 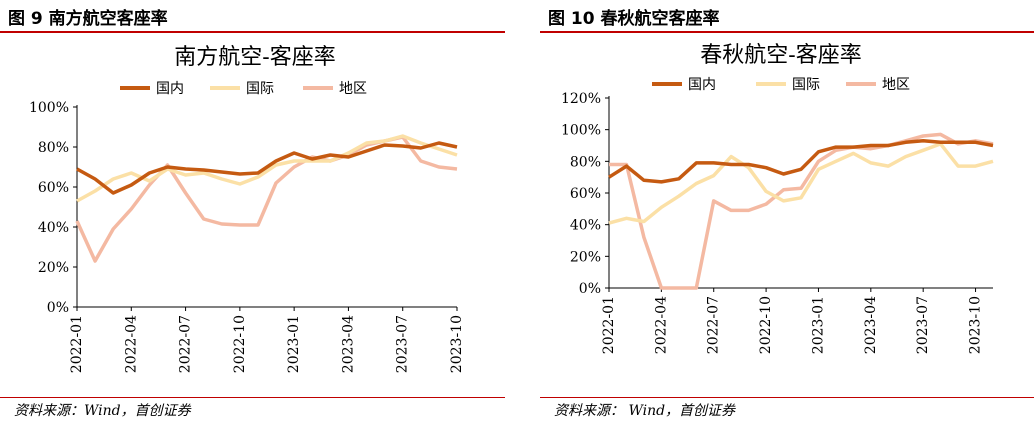 What do you see at coordinates (780, 55) in the screenshot?
I see `chart-title: 春秋航空-客座率` at bounding box center [780, 55].